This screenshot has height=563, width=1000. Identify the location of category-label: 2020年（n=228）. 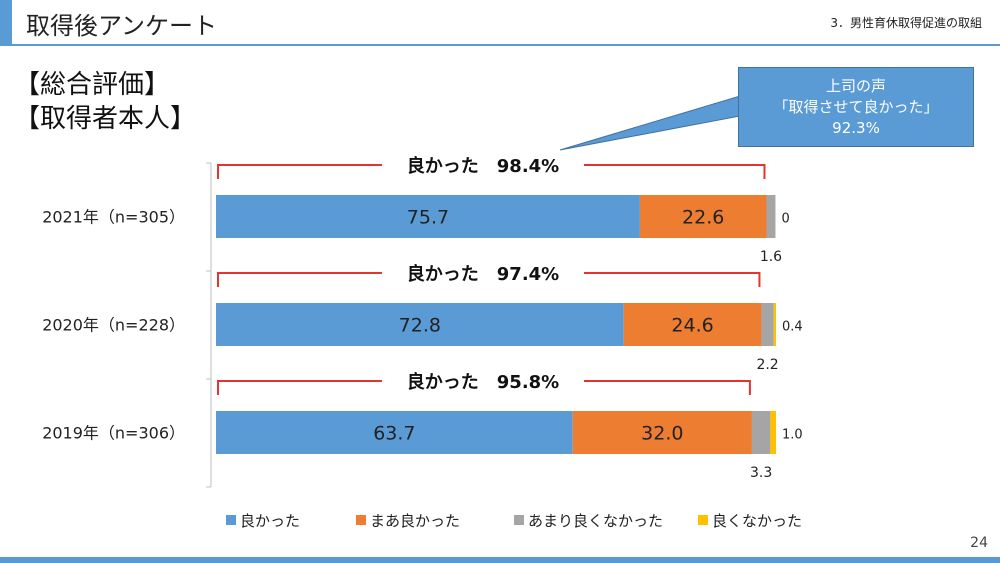
(113, 325).